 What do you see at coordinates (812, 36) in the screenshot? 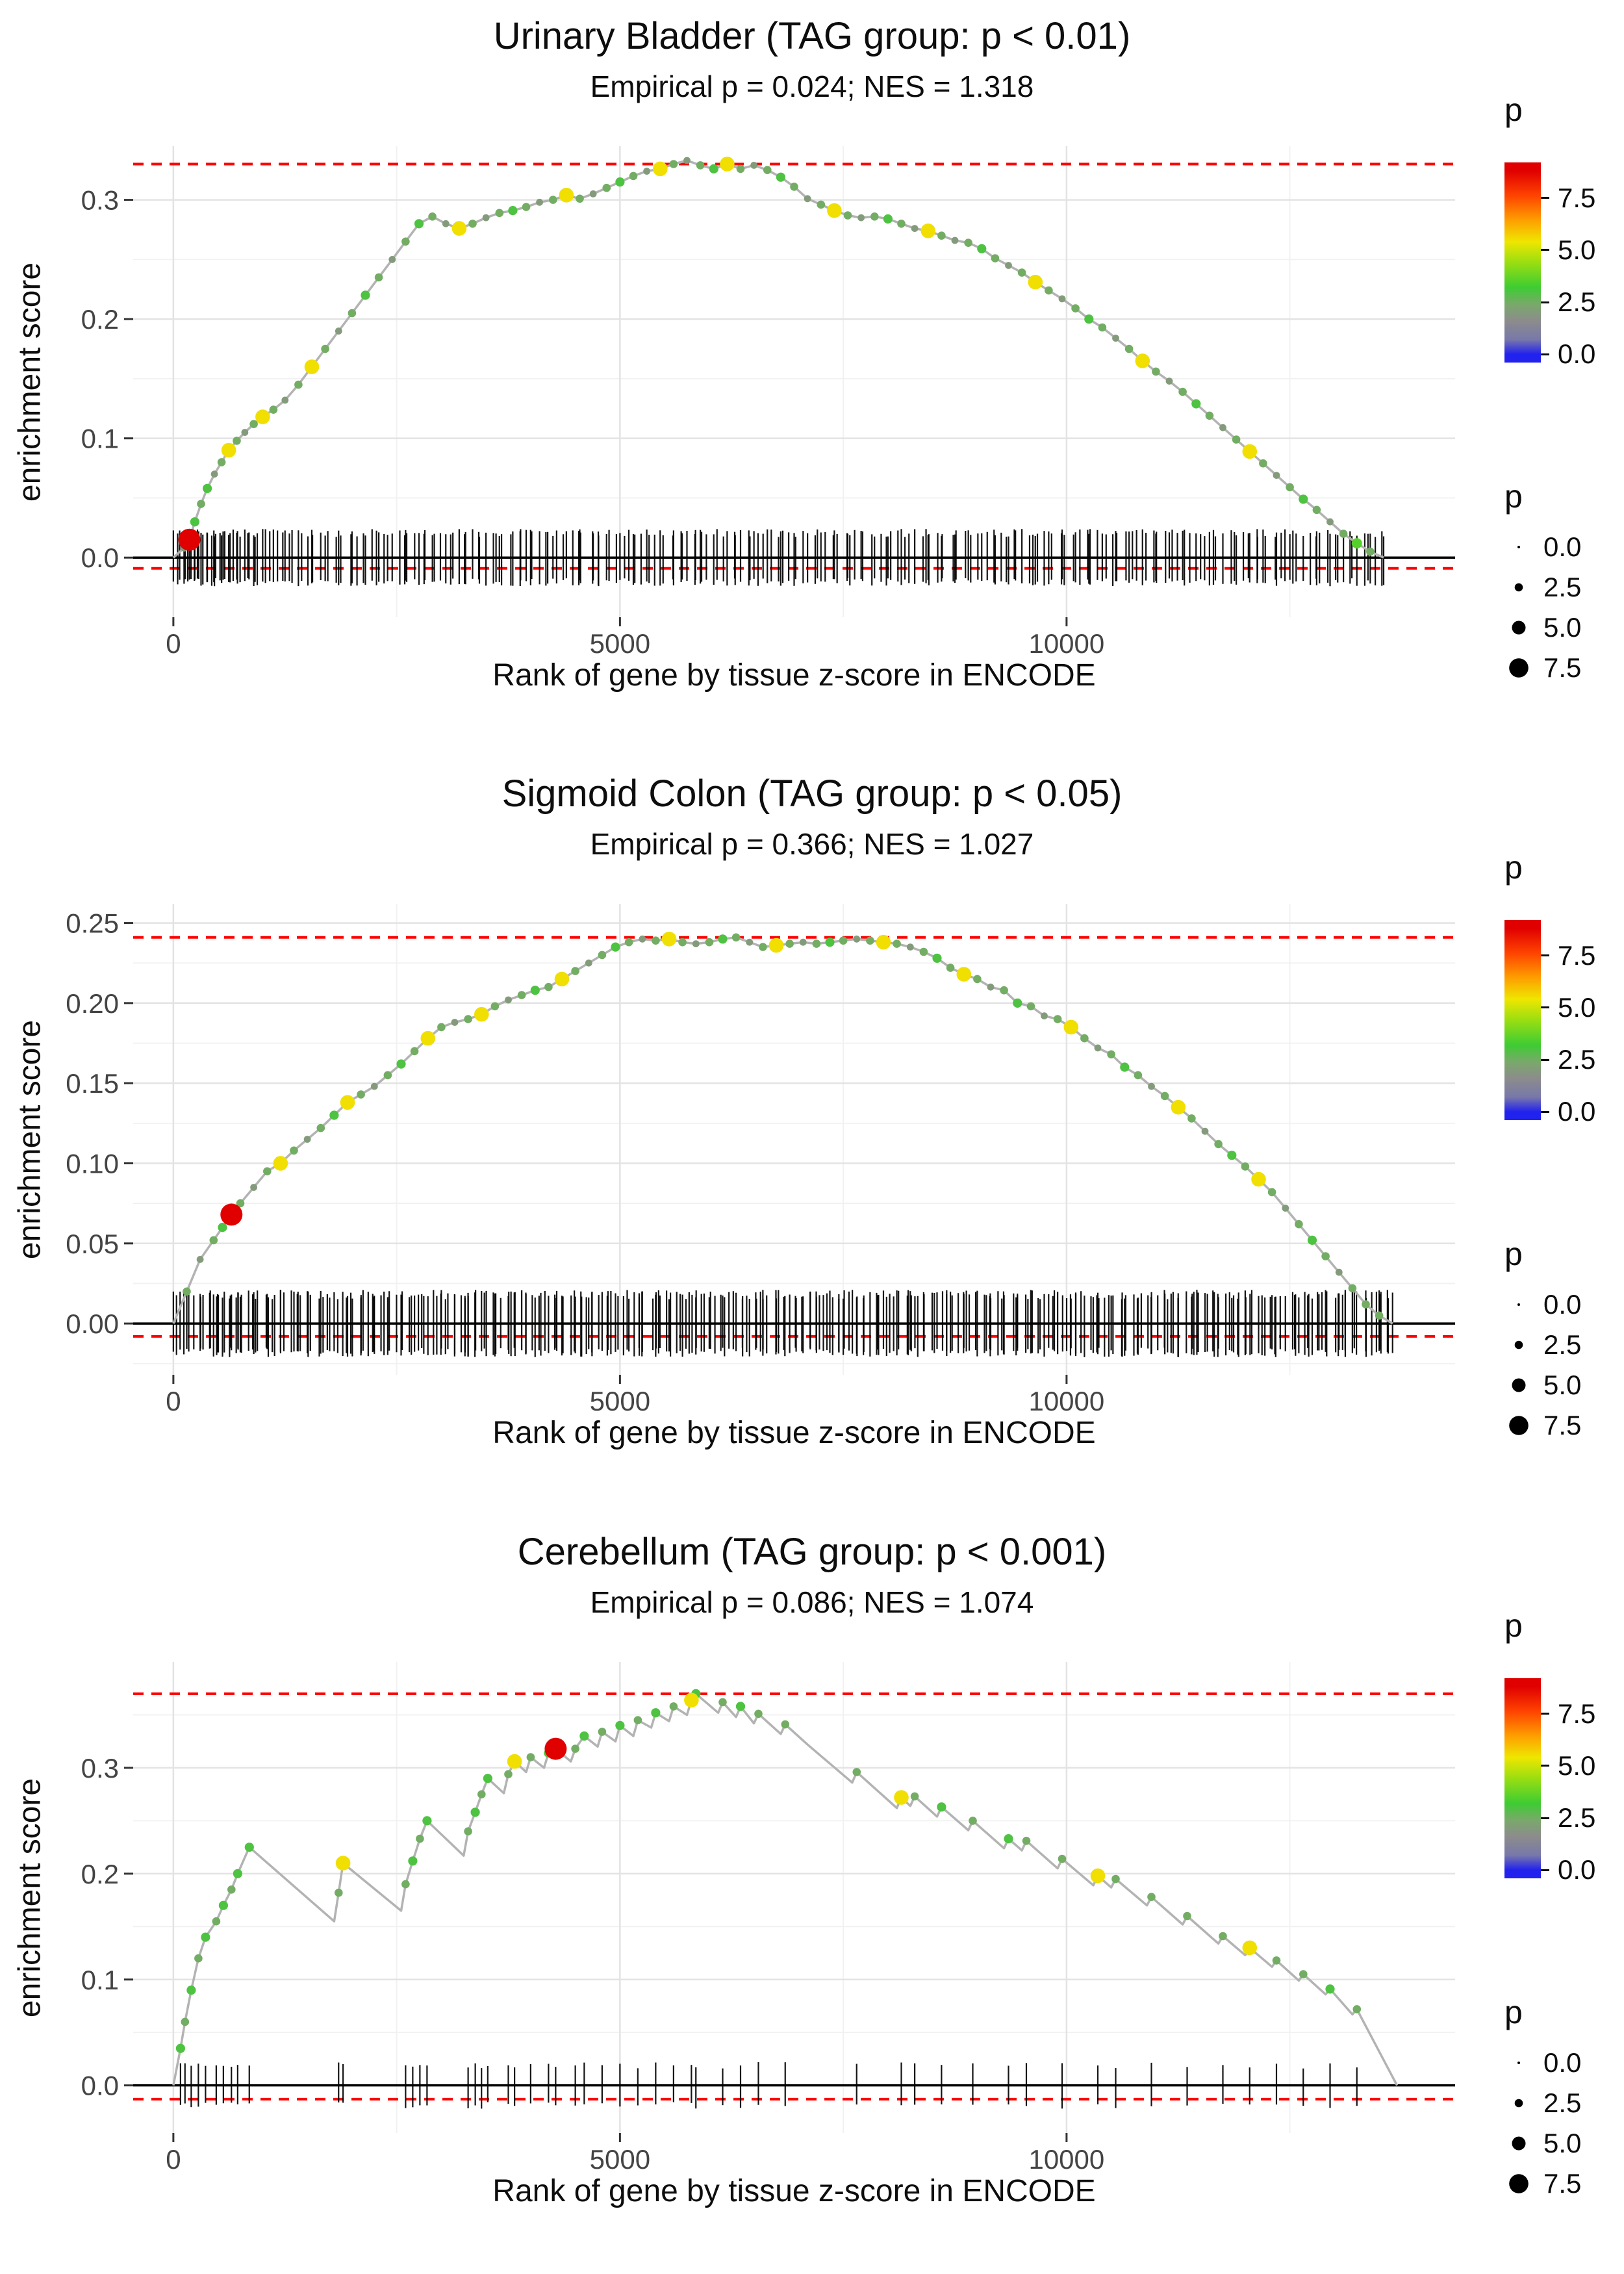
I see `chart-title: Urinary Bladder (TAG group: p < 0.01)` at bounding box center [812, 36].